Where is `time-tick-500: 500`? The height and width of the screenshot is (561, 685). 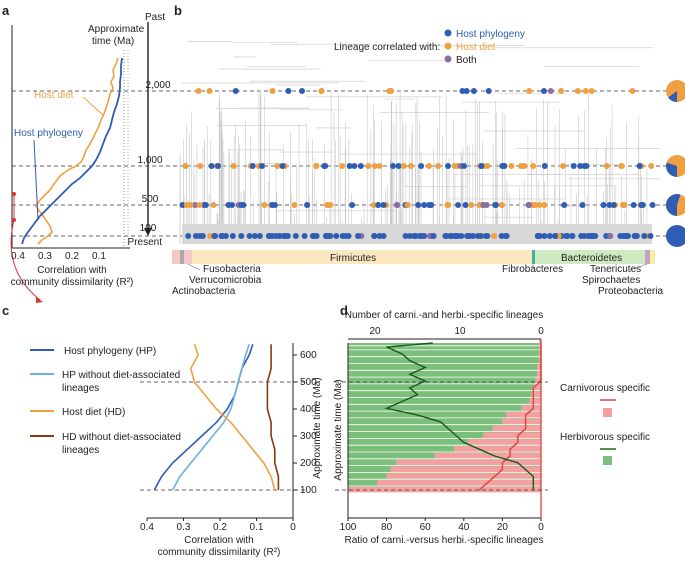 time-tick-500: 500 is located at coordinates (150, 199).